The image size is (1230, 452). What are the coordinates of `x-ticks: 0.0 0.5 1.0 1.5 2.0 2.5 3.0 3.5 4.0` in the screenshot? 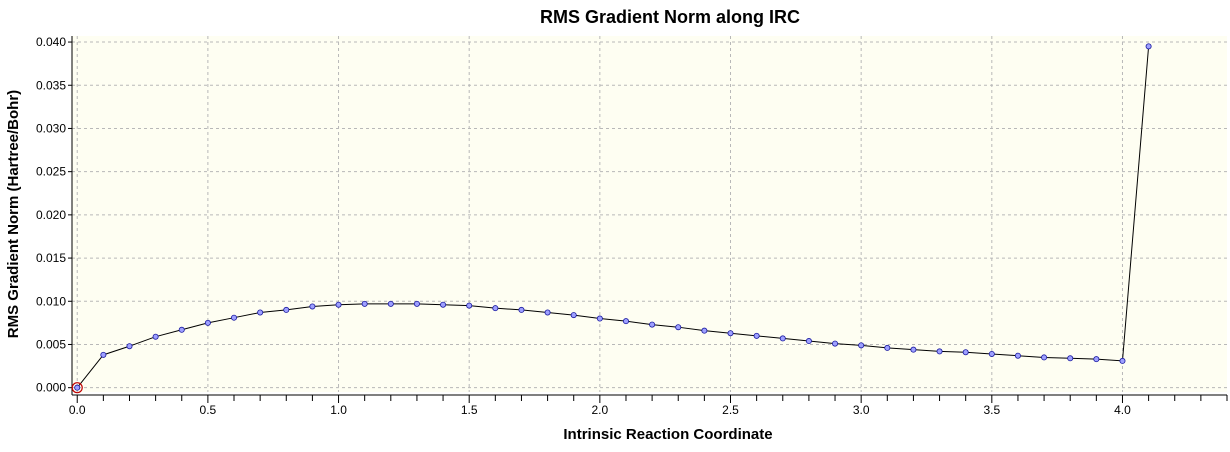 It's located at (648, 406).